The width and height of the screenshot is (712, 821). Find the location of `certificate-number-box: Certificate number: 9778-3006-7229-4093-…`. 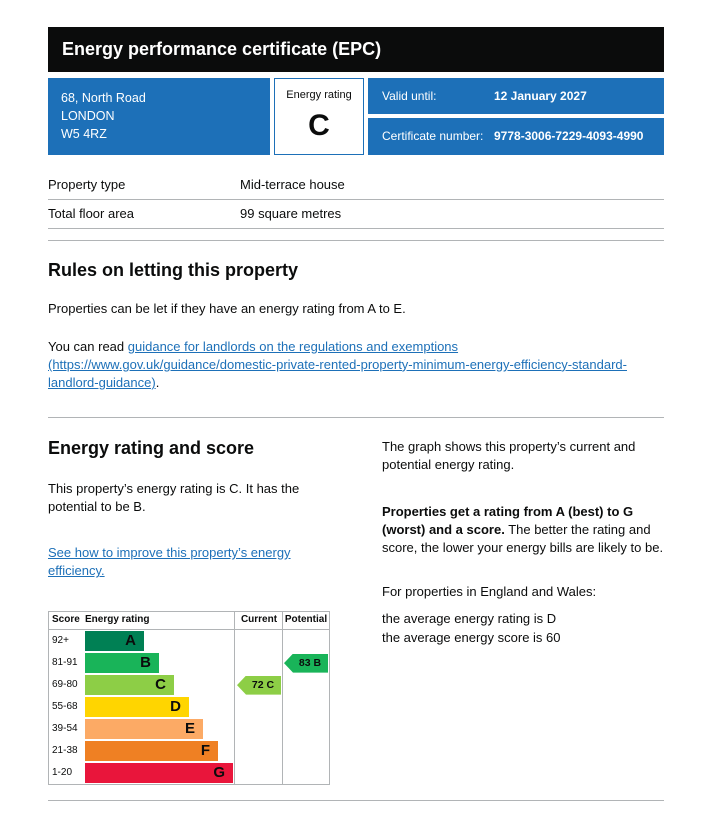

certificate-number-box: Certificate number: 9778-3006-7229-4093-… is located at coordinates (516, 136).